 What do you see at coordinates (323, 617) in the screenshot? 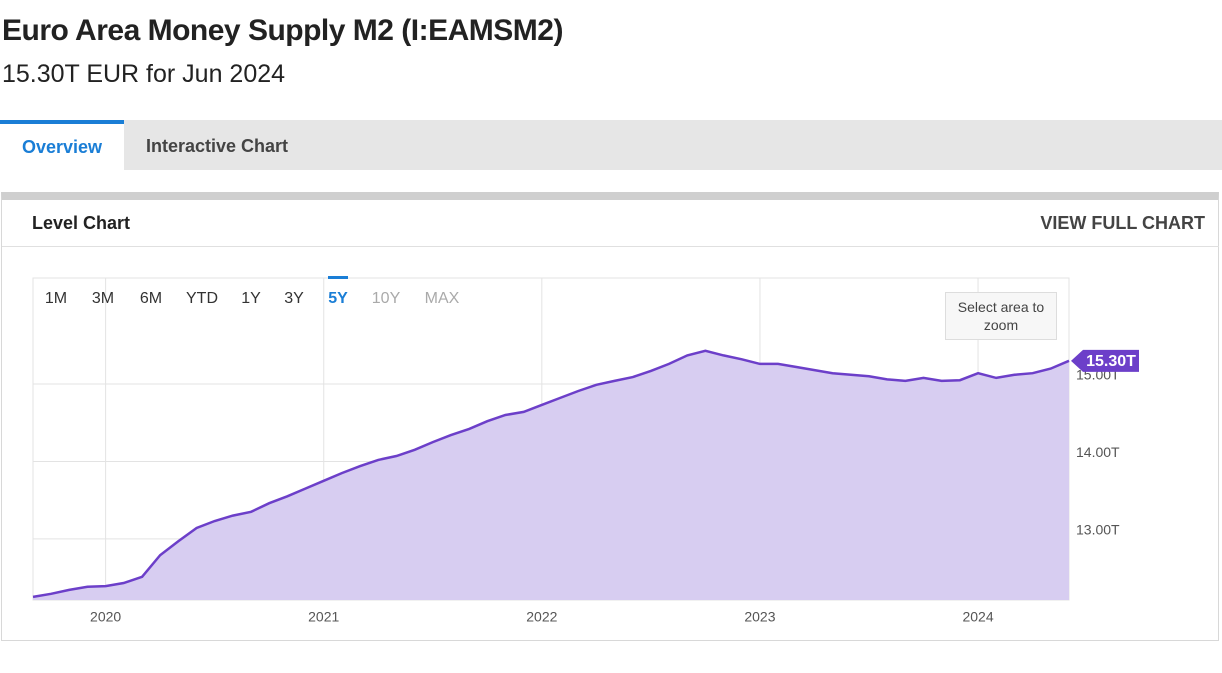
I see `x-tick-label: 2021` at bounding box center [323, 617].